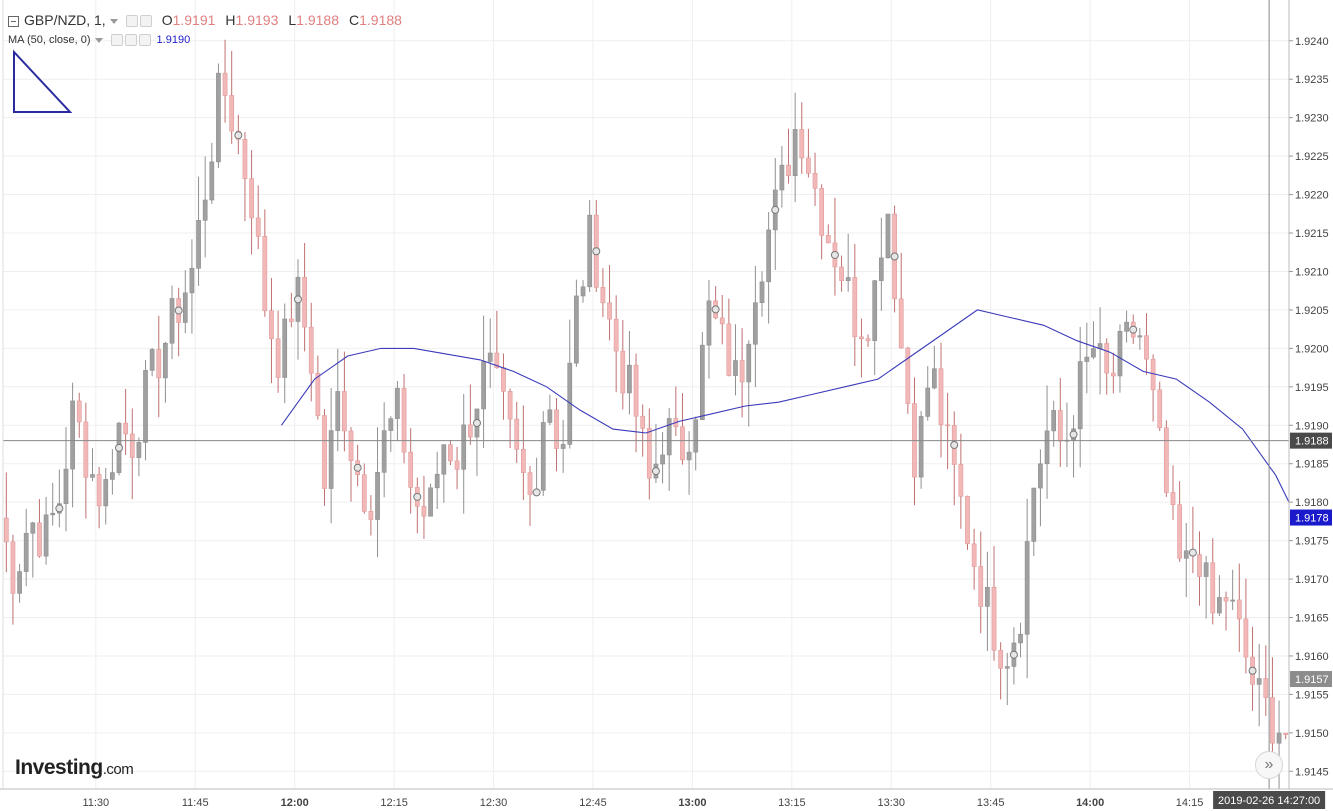 The width and height of the screenshot is (1333, 811). I want to click on y-tick-label: 1.9215, so click(1312, 234).